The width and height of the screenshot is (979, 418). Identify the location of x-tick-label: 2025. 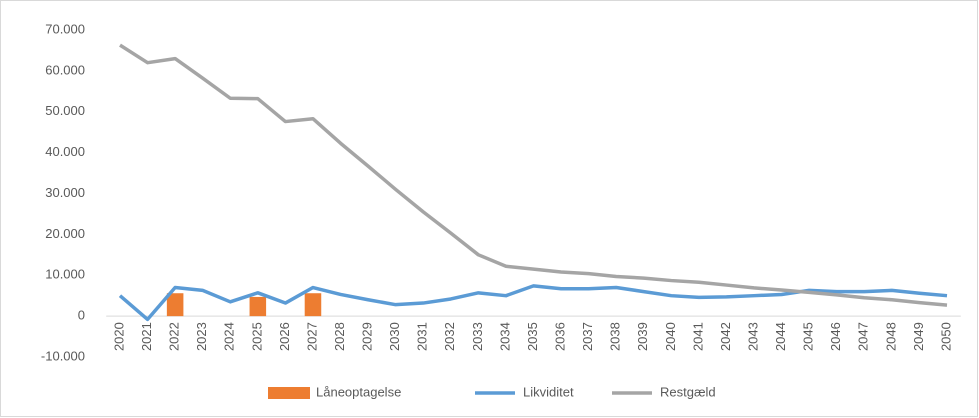
(256, 336).